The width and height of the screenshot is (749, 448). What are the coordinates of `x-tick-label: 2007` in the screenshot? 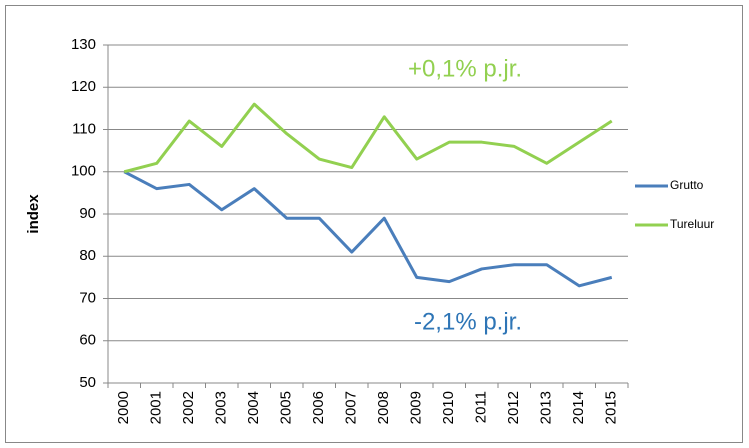 It's located at (351, 407).